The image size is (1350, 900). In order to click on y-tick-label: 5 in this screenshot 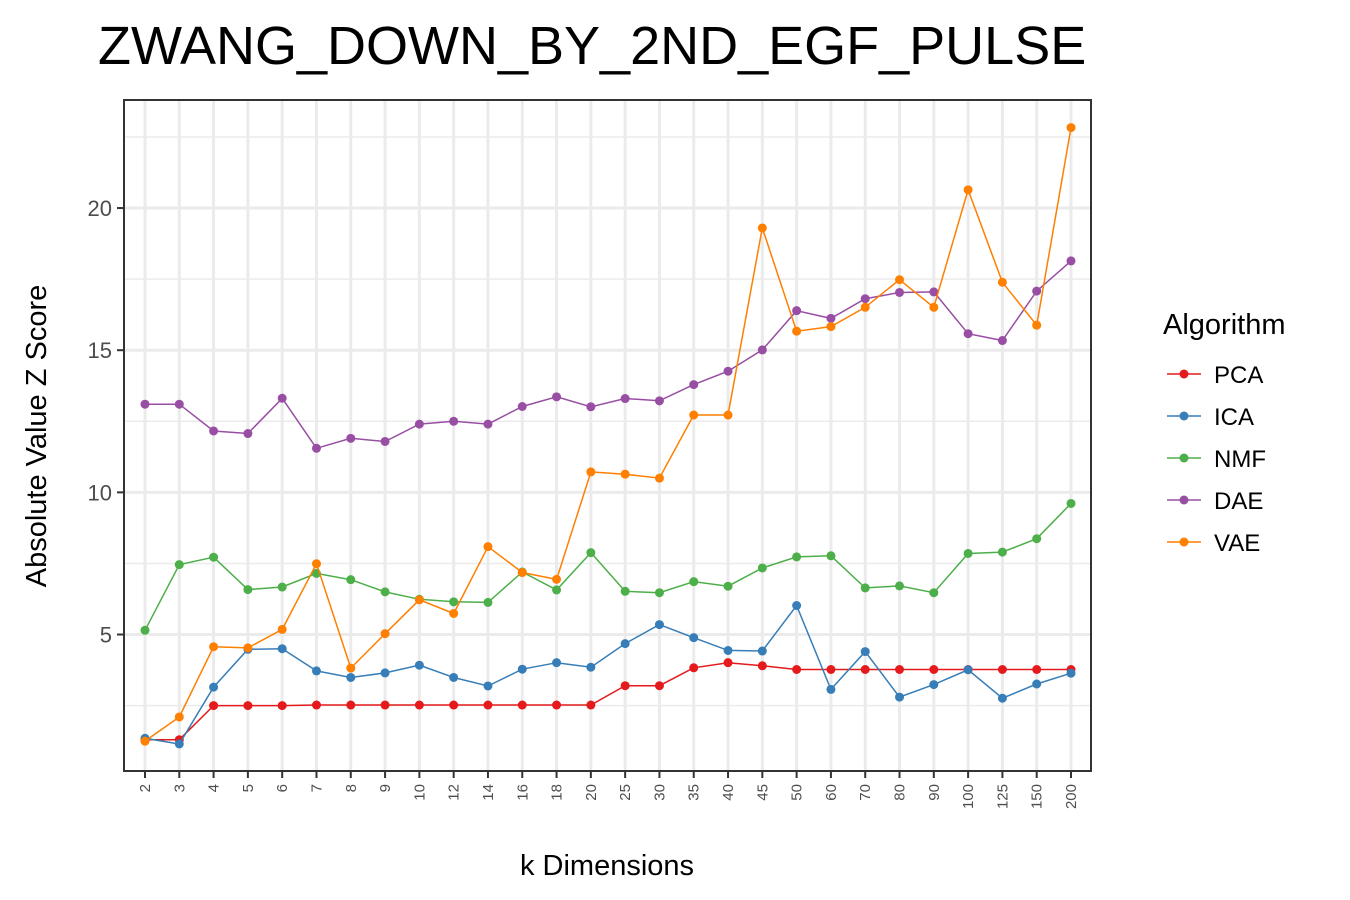, I will do `click(106, 635)`.